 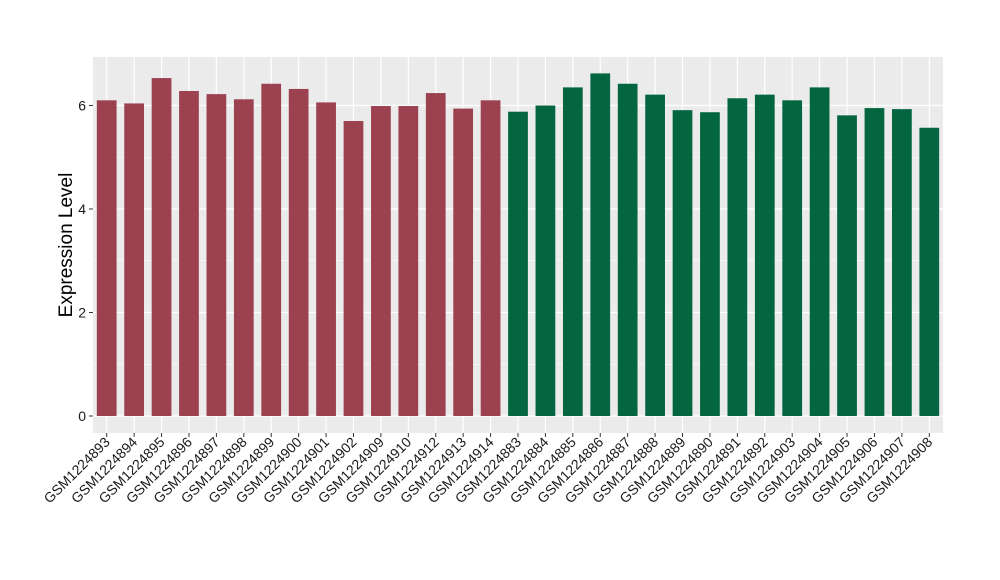 I want to click on bar-GSM1224897, so click(x=216, y=255).